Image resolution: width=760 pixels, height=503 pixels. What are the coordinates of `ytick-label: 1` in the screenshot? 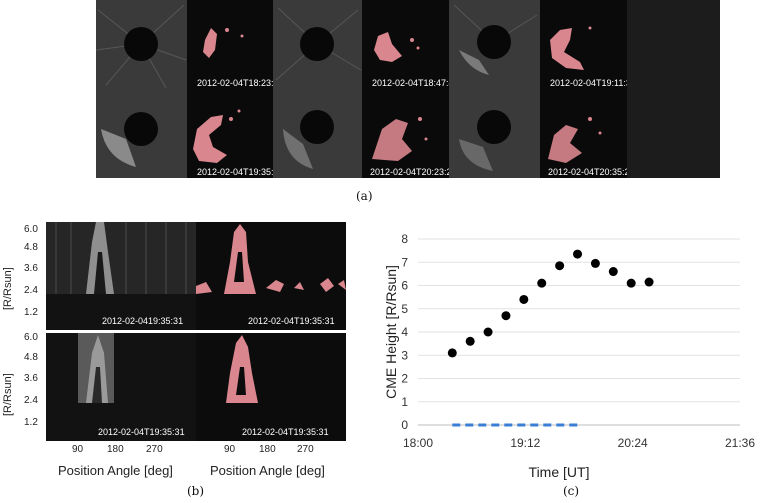 It's located at (404, 402).